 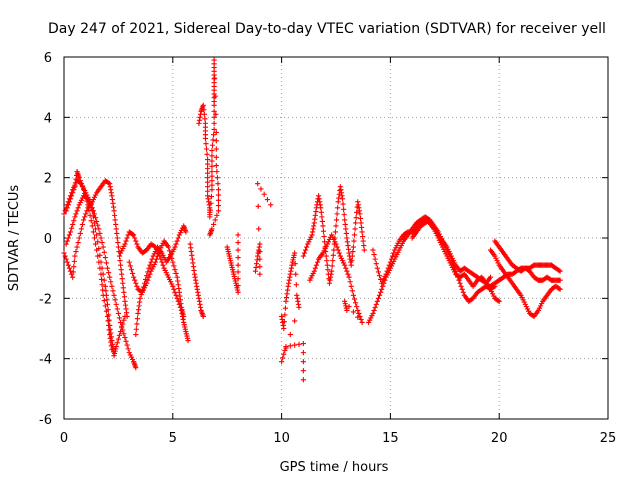 What do you see at coordinates (48, 239) in the screenshot?
I see `y-tick-label: 0` at bounding box center [48, 239].